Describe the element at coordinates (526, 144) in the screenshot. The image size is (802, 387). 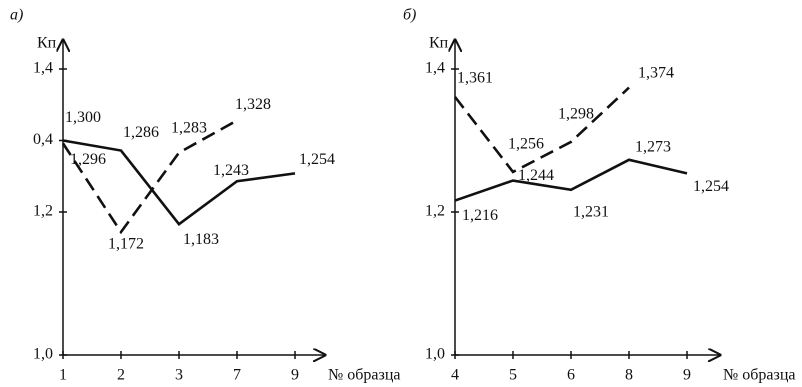
I see `data-label: 1,256` at that location.